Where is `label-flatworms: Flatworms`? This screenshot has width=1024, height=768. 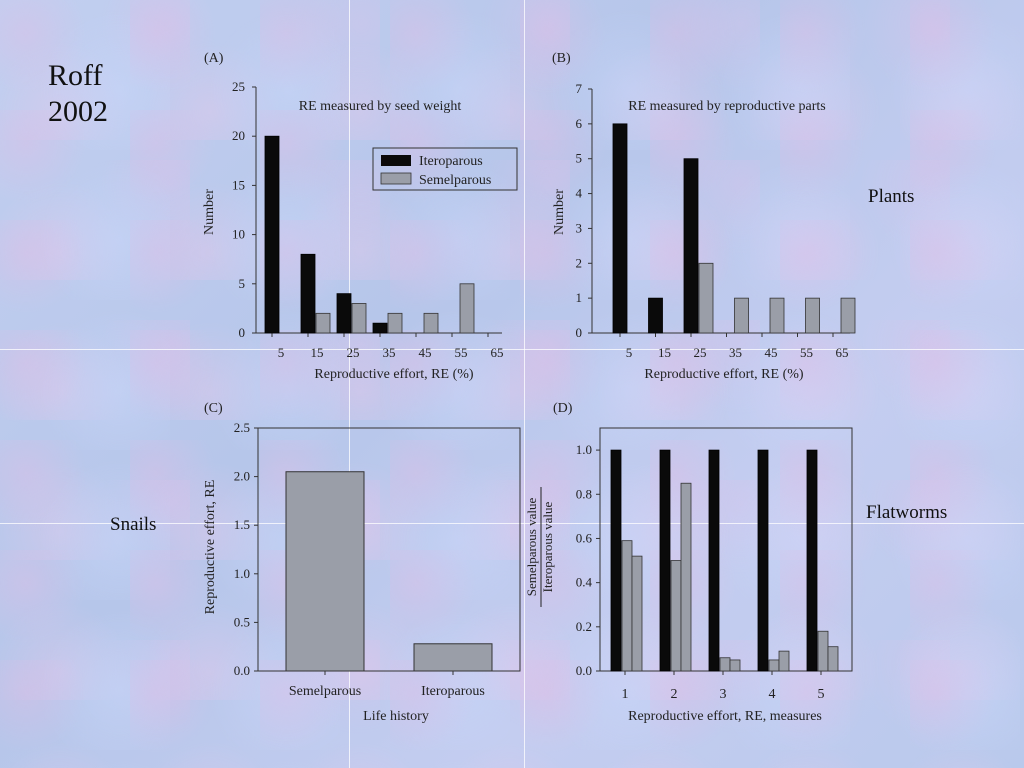 label-flatworms: Flatworms is located at coordinates (907, 512).